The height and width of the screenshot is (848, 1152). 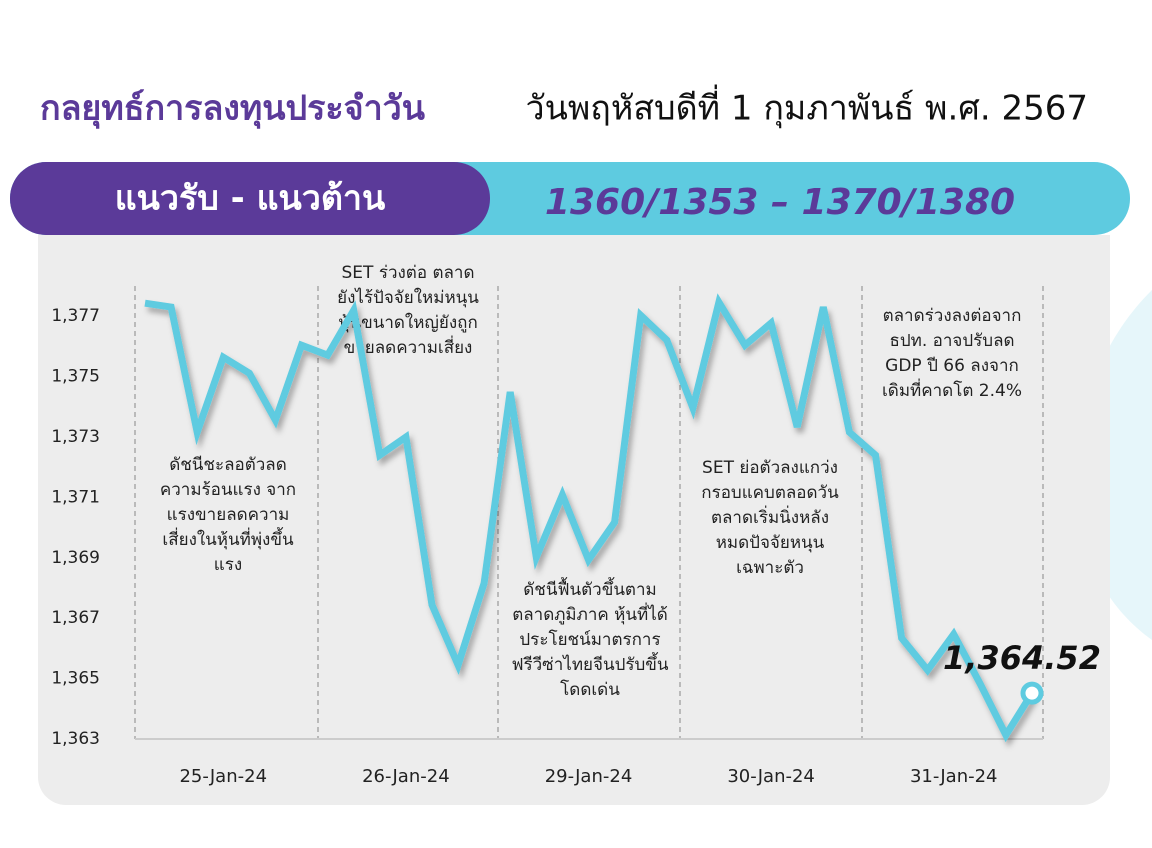 What do you see at coordinates (408, 322) in the screenshot?
I see `annotation: หุ้นขนาดใหญ่ยังถูก` at bounding box center [408, 322].